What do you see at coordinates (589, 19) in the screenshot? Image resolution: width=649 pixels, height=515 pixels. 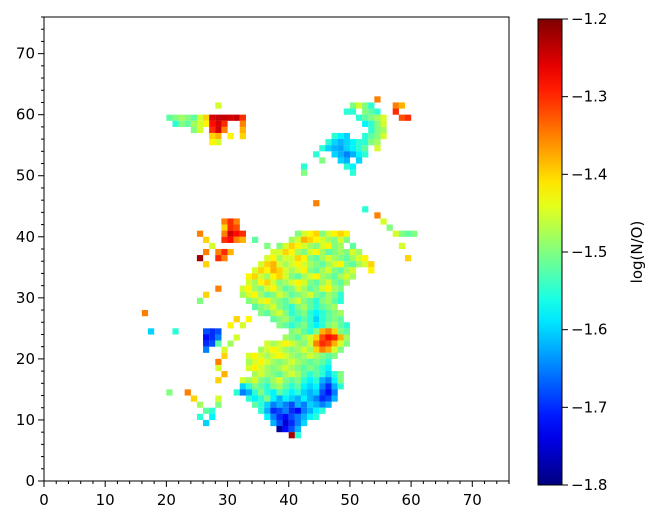 I see `colorbar-tick-label: −1.2` at bounding box center [589, 19].